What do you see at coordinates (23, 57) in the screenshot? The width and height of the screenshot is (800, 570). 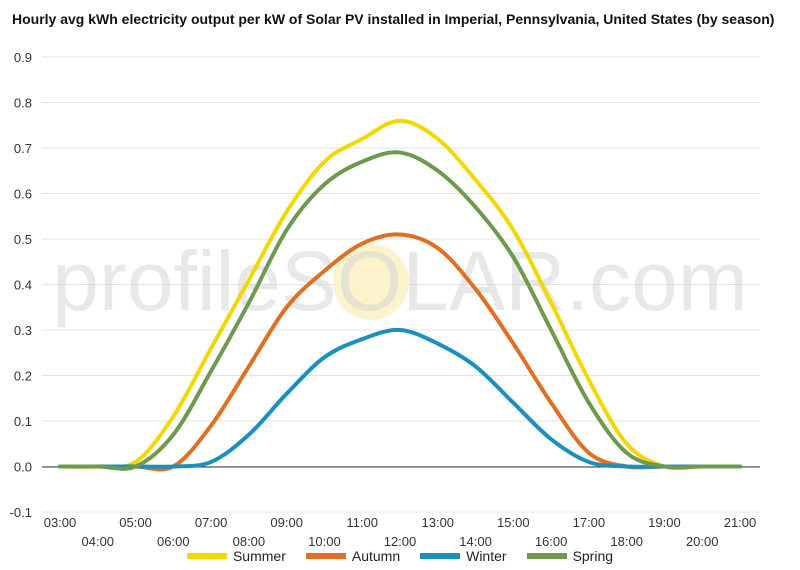 I see `y-tick-label: 0.9` at bounding box center [23, 57].